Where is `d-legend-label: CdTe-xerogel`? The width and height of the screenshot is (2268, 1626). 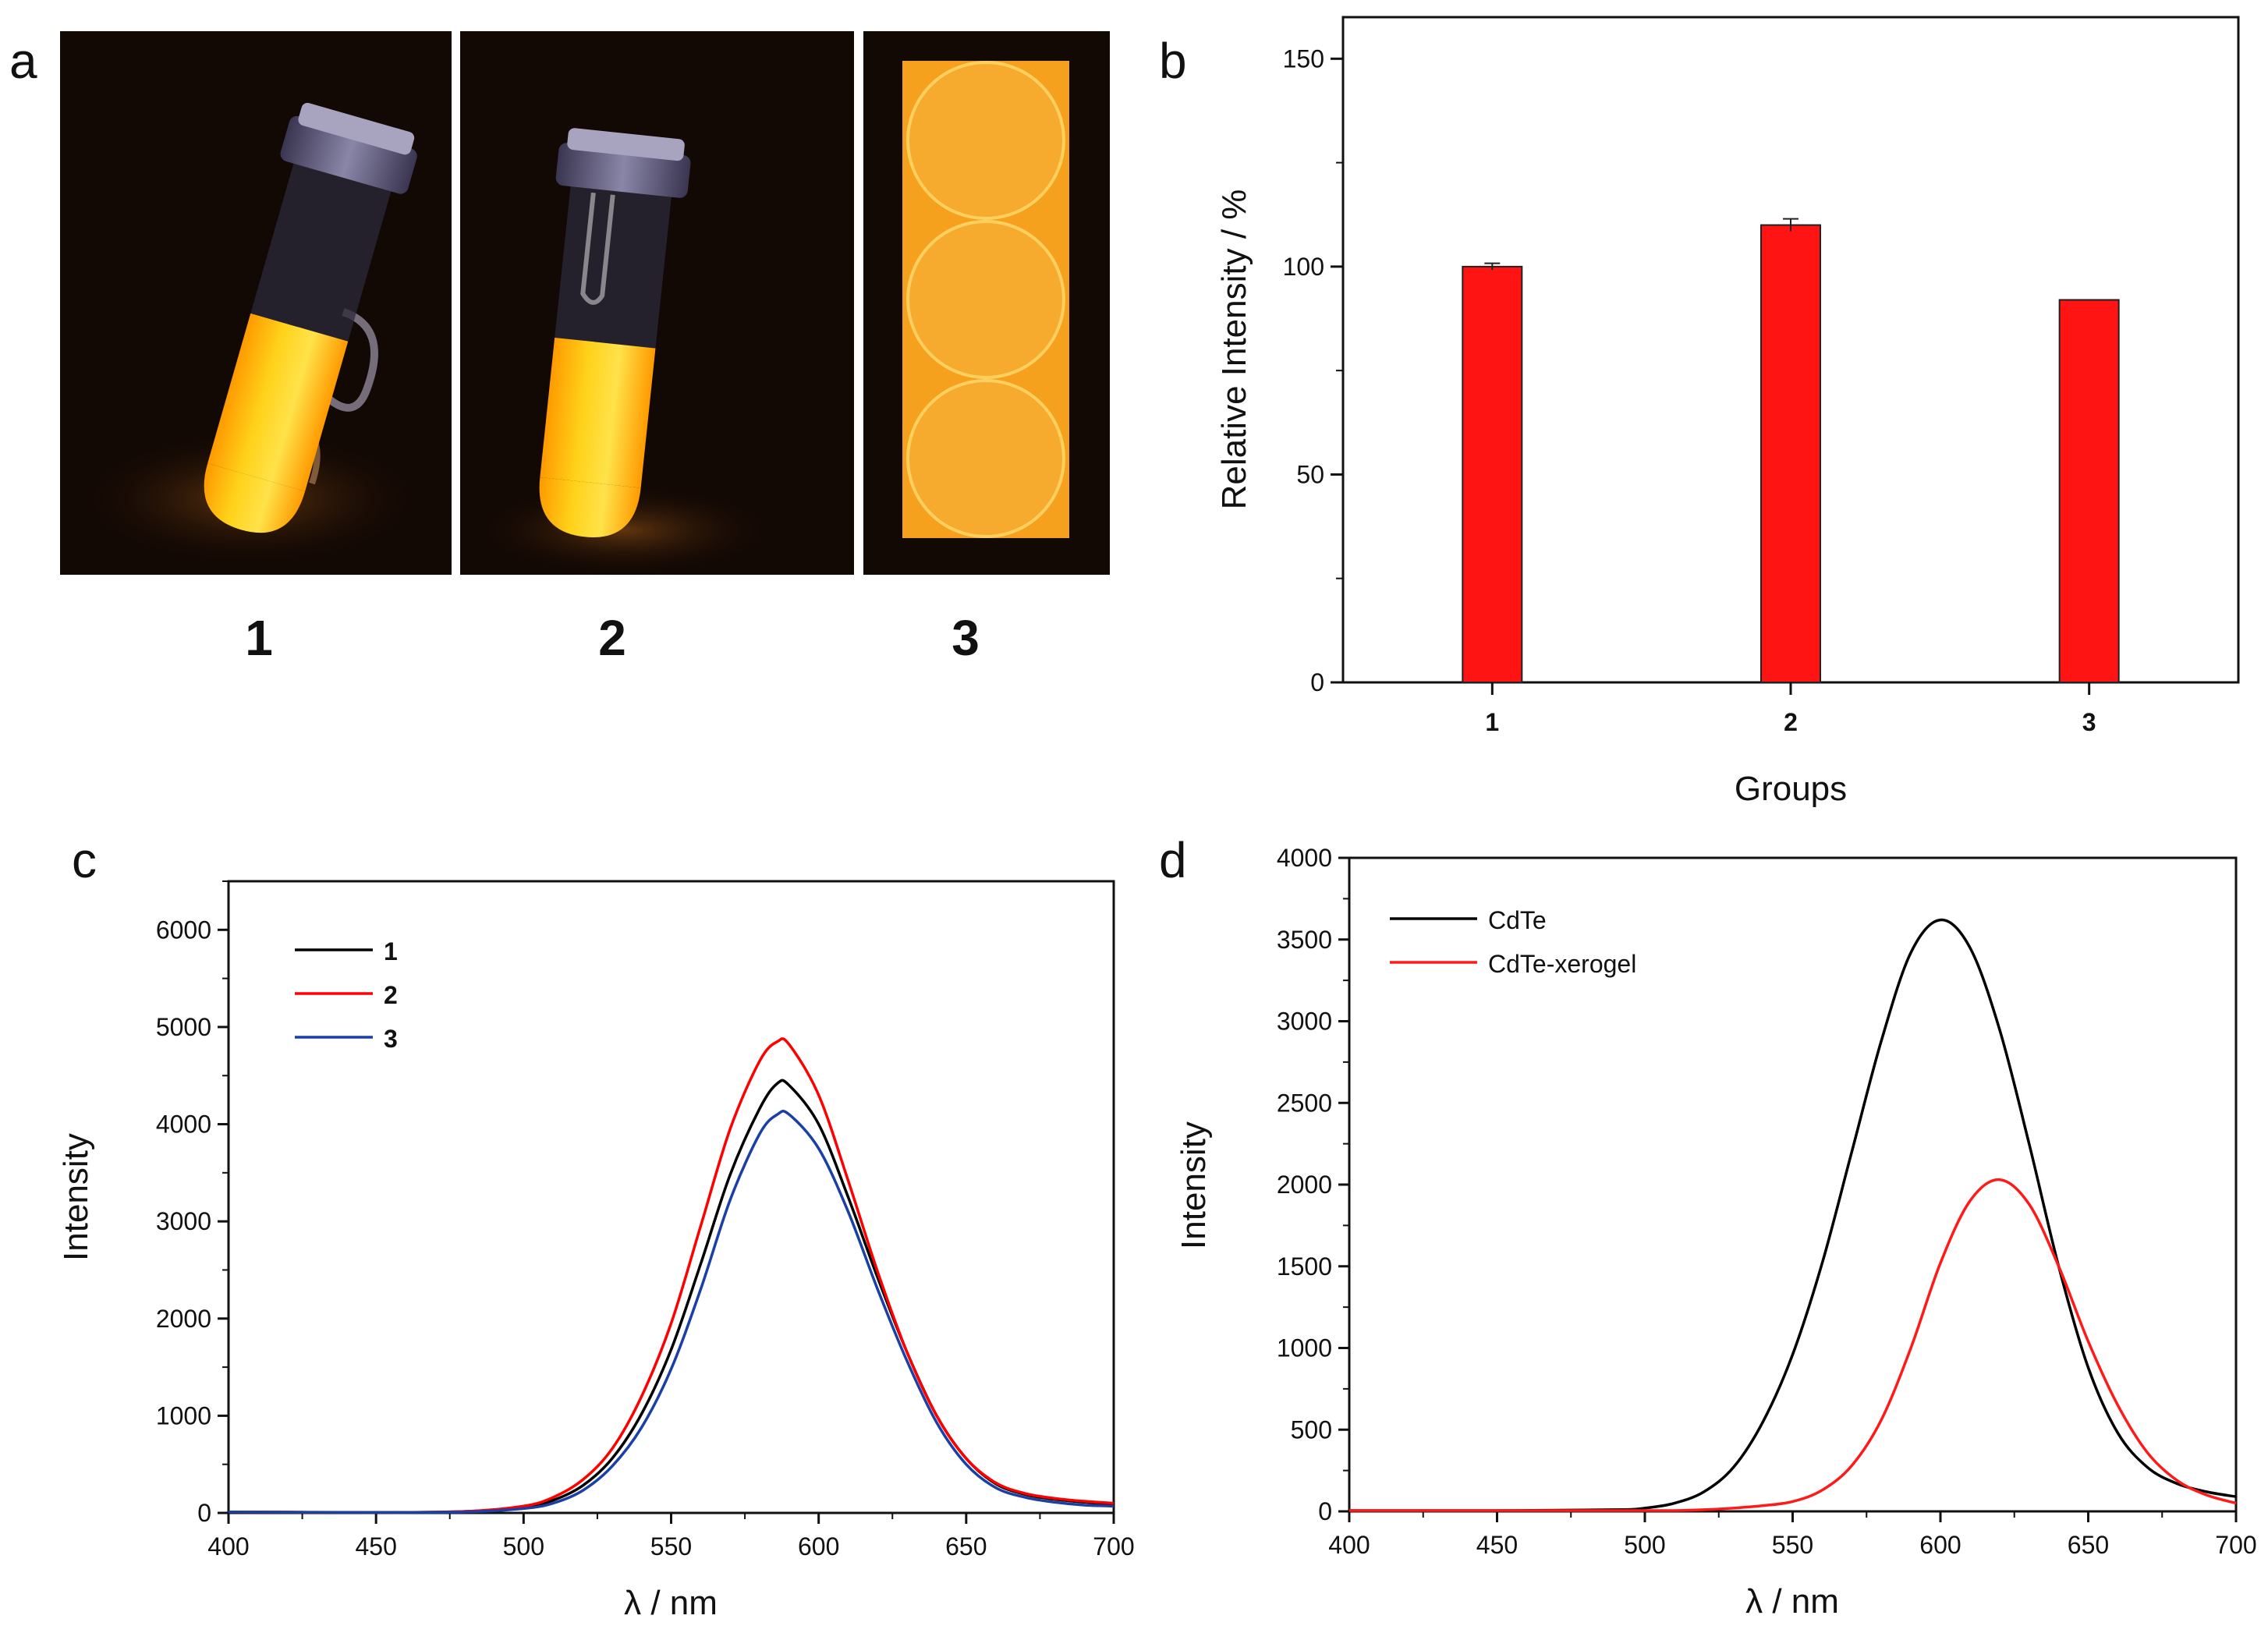 d-legend-label: CdTe-xerogel is located at coordinates (1562, 964).